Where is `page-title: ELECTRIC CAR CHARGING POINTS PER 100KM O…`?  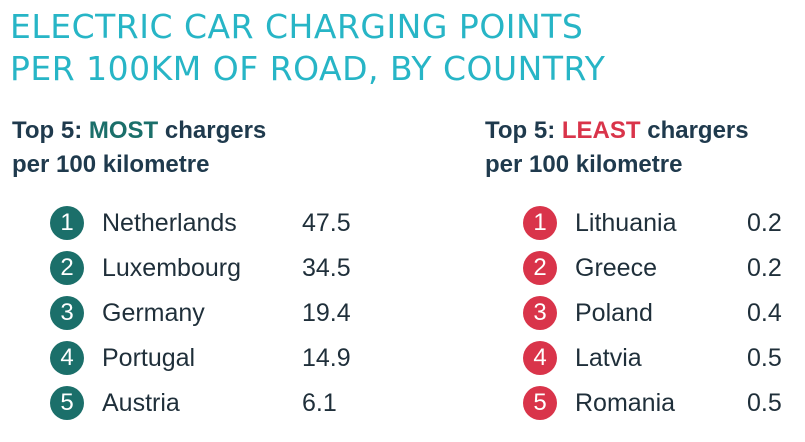 page-title: ELECTRIC CAR CHARGING POINTS PER 100KM O… is located at coordinates (307, 48).